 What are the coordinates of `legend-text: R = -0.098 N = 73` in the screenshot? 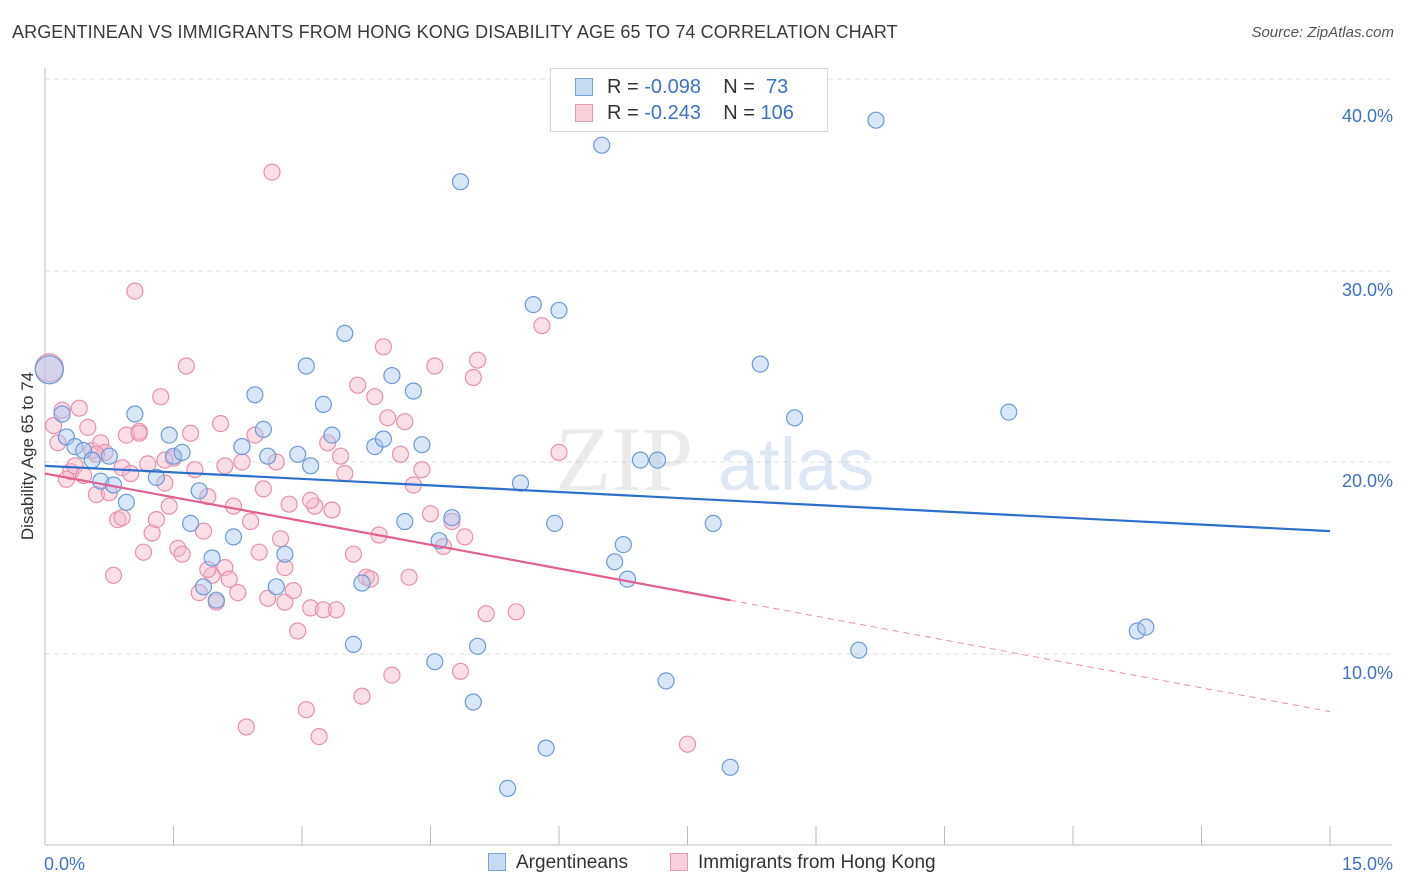 It's located at (697, 87).